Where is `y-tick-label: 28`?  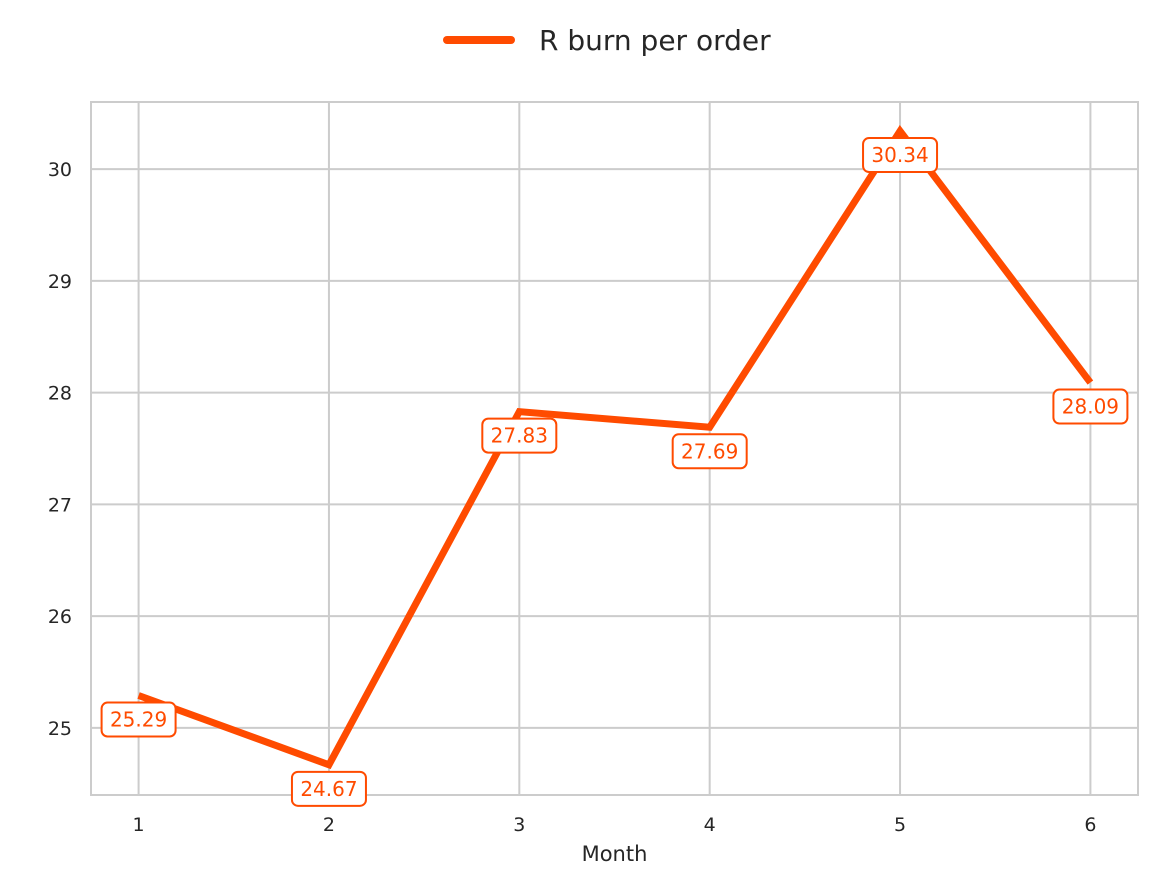 y-tick-label: 28 is located at coordinates (60, 394).